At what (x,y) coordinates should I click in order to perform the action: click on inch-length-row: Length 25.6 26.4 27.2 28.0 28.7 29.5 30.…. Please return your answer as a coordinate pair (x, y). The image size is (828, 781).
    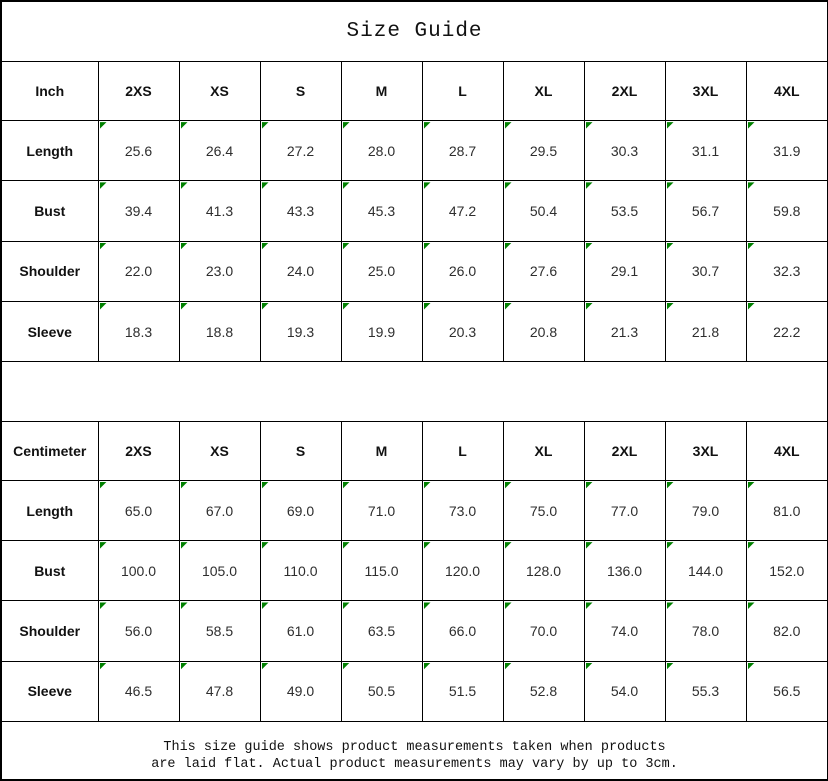
    Looking at the image, I should click on (414, 151).